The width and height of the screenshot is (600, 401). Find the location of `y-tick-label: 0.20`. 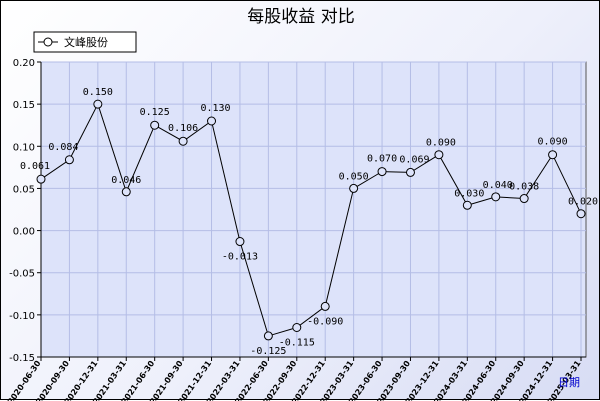

y-tick-label: 0.20 is located at coordinates (24, 63).